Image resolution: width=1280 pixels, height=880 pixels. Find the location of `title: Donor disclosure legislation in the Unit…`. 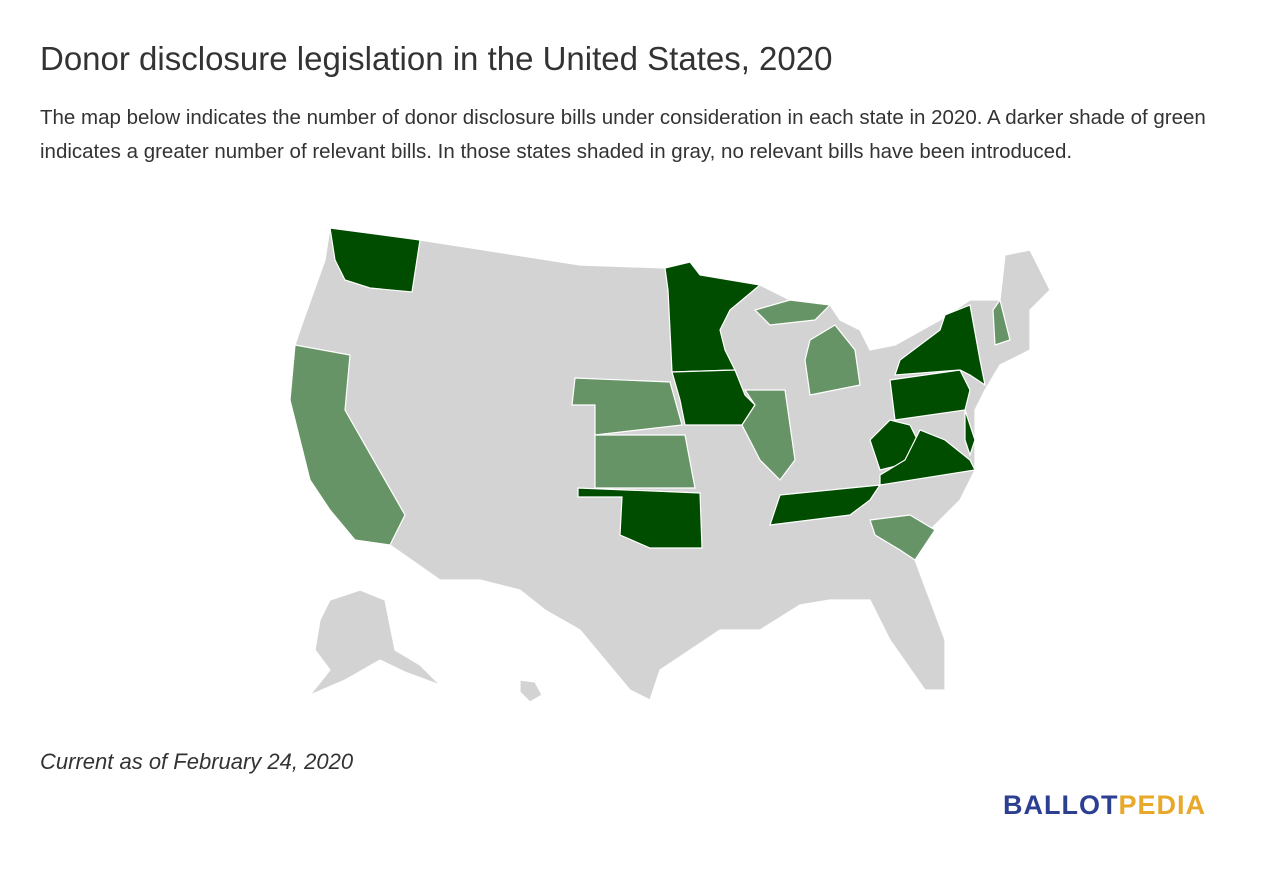

title: Donor disclosure legislation in the Unit… is located at coordinates (436, 58).